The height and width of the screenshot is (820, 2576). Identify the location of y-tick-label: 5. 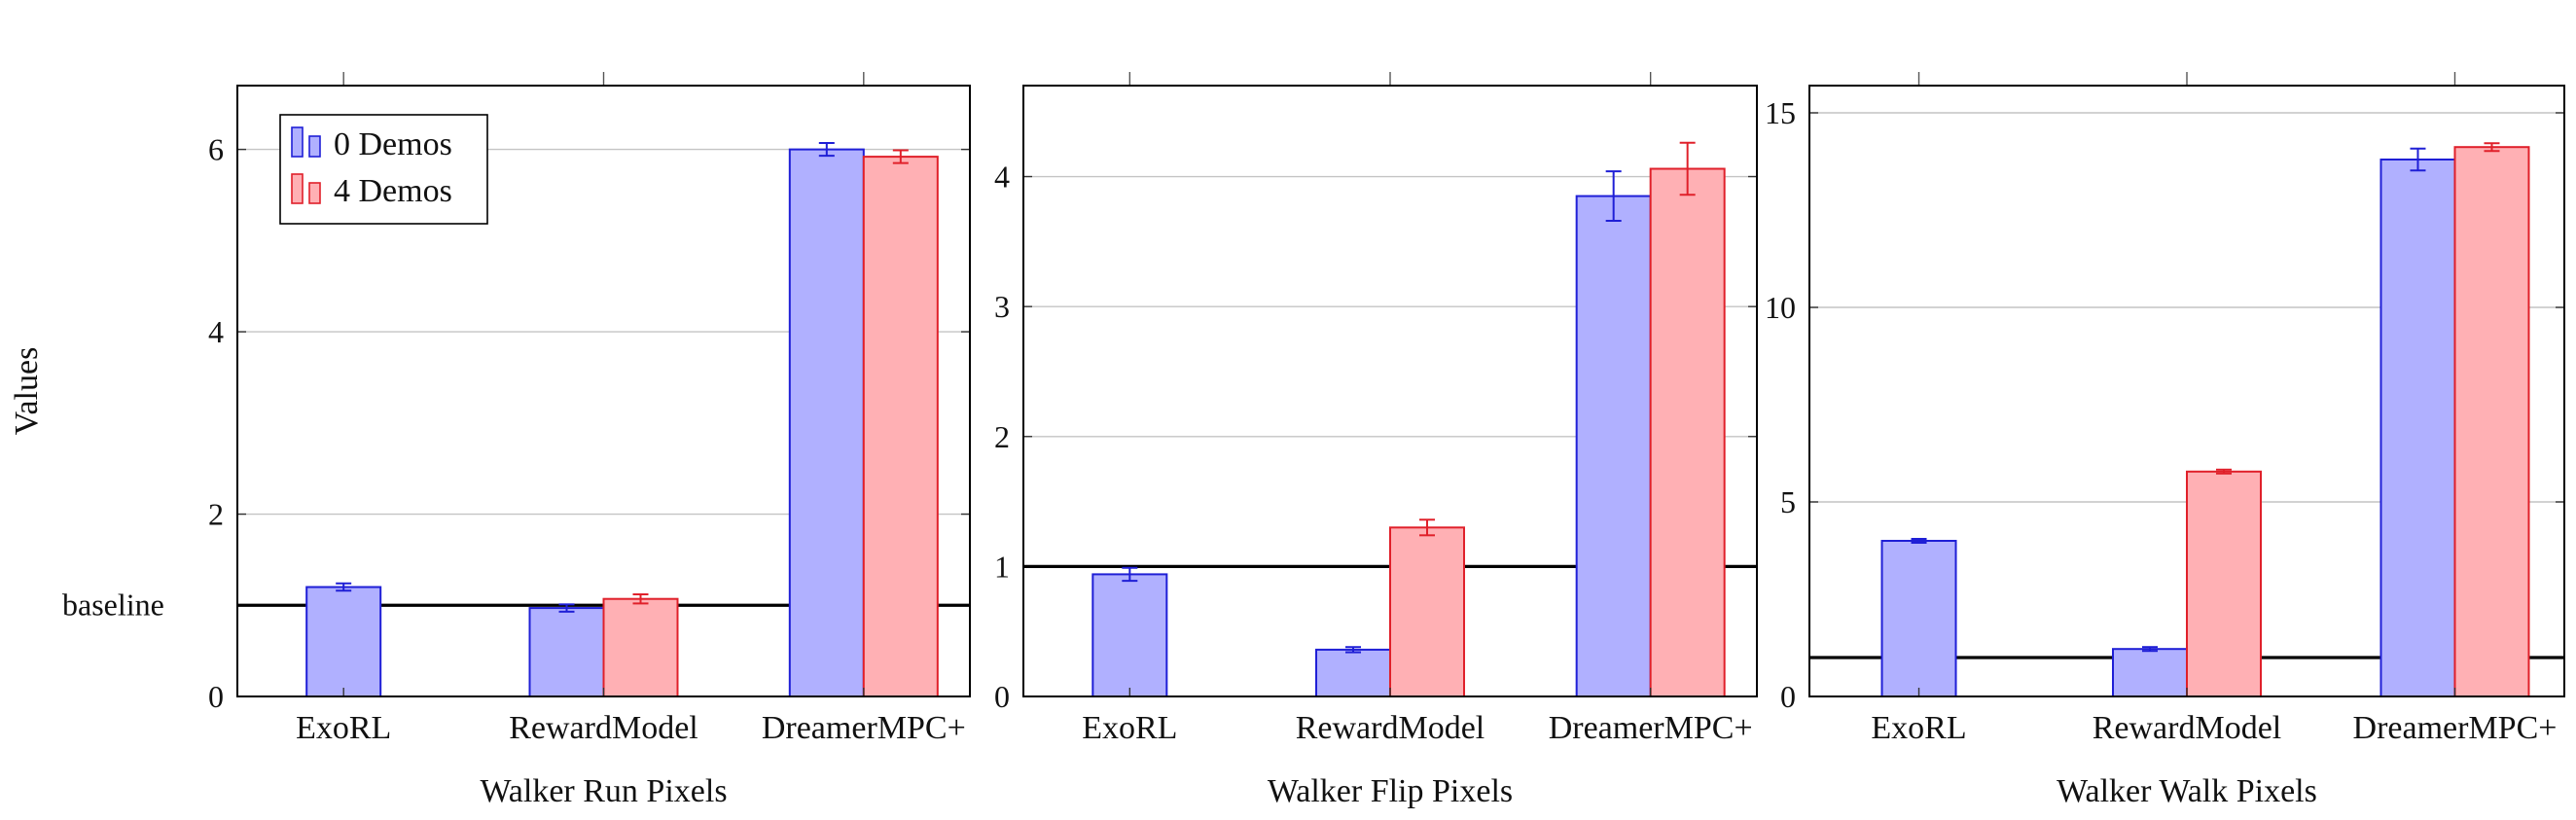
(1788, 502).